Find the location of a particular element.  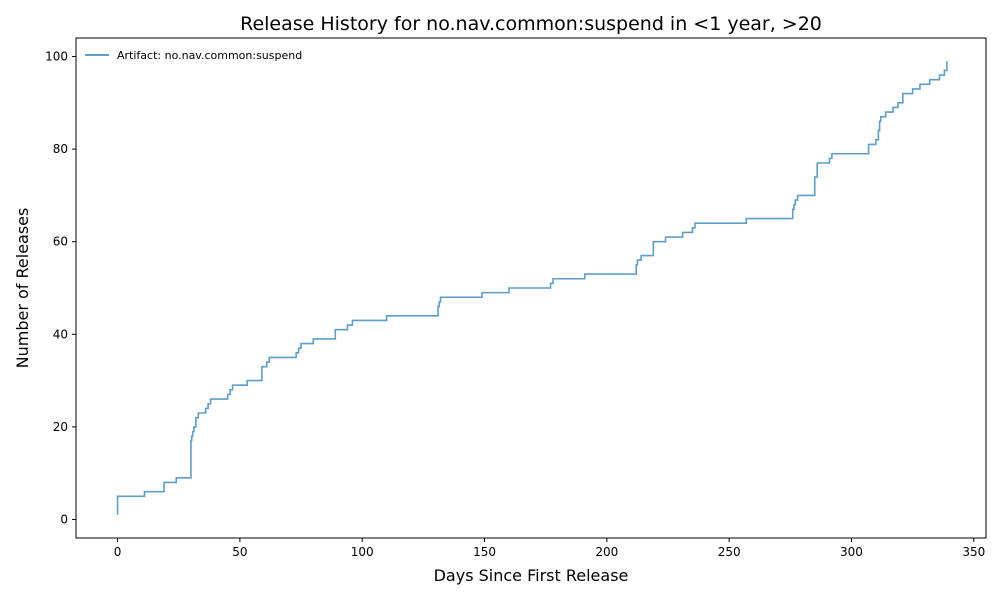

x-tick-label: 350 is located at coordinates (973, 552).